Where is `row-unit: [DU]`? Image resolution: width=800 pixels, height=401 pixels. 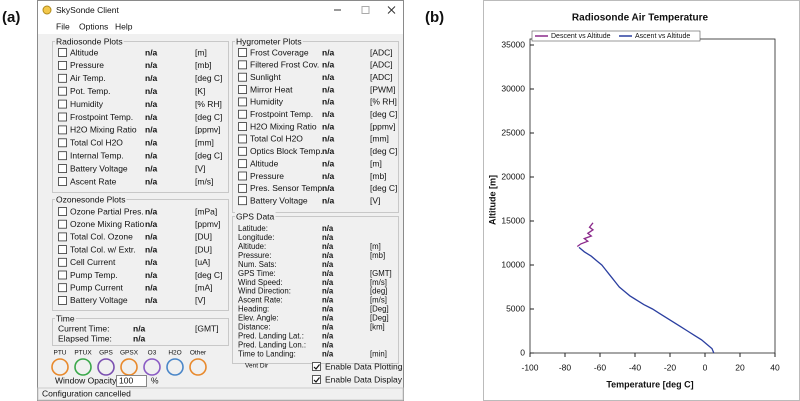 row-unit: [DU] is located at coordinates (203, 249).